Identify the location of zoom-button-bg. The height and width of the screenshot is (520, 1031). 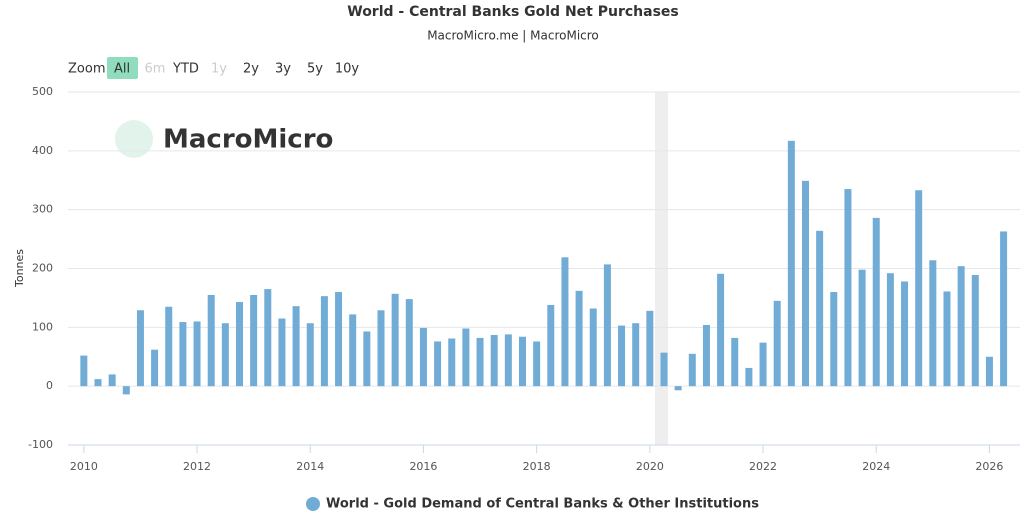
(122, 68).